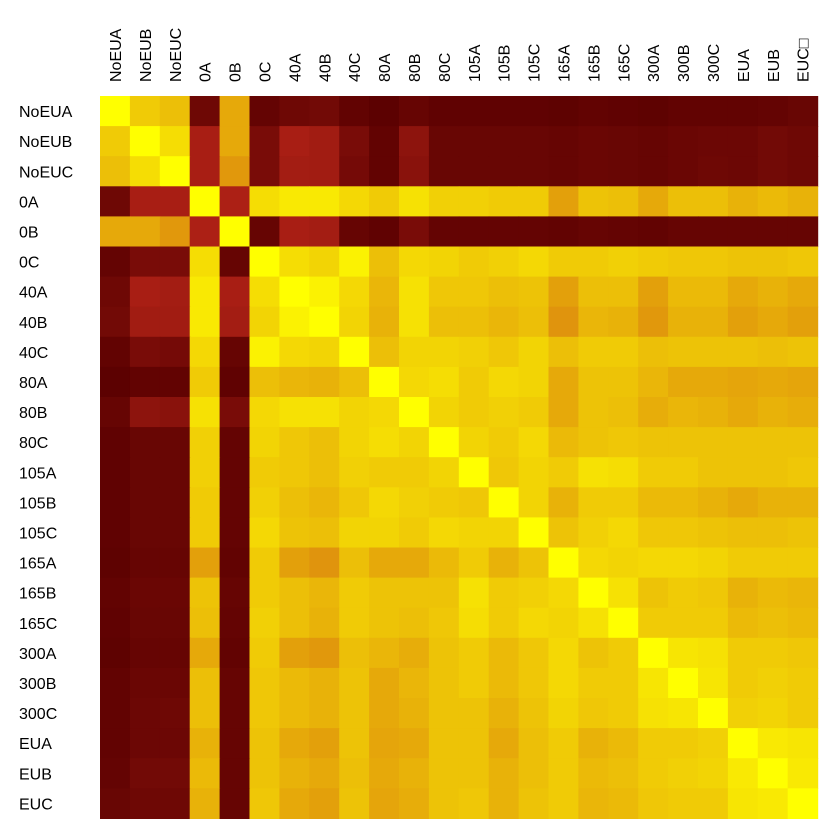 The image size is (840, 840). What do you see at coordinates (146, 55) in the screenshot?
I see `column-label: NoEUB` at bounding box center [146, 55].